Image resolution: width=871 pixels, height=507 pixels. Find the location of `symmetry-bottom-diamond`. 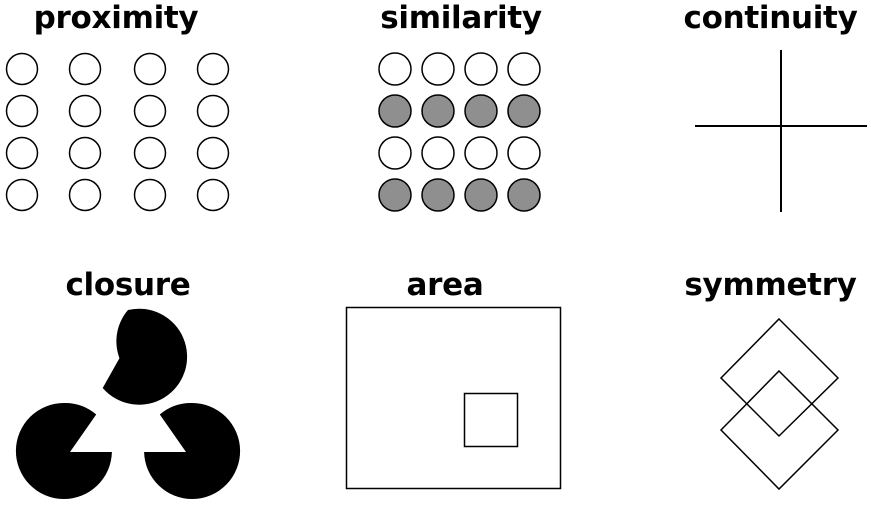

symmetry-bottom-diamond is located at coordinates (779, 430).